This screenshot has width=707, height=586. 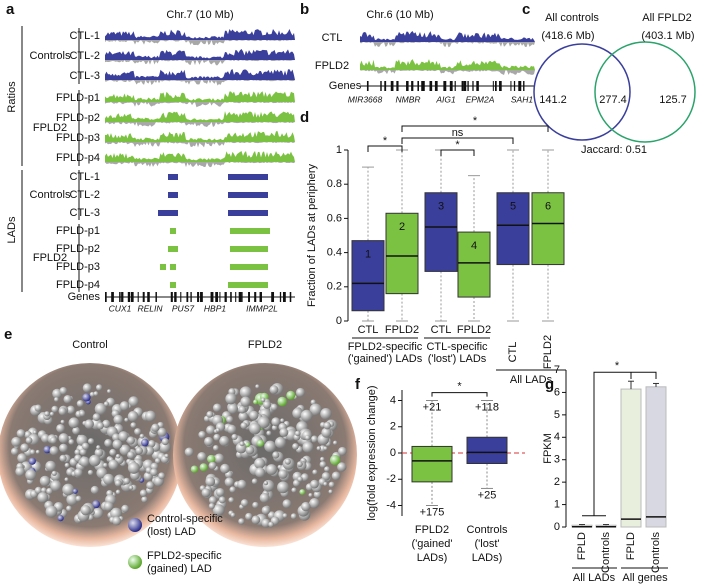 What do you see at coordinates (8, 334) in the screenshot?
I see `panel-label: e` at bounding box center [8, 334].